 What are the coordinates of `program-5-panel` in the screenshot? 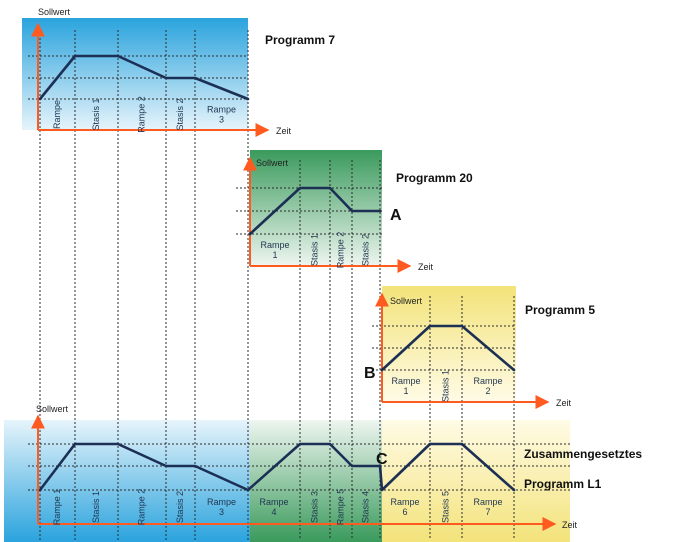 It's located at (449, 344).